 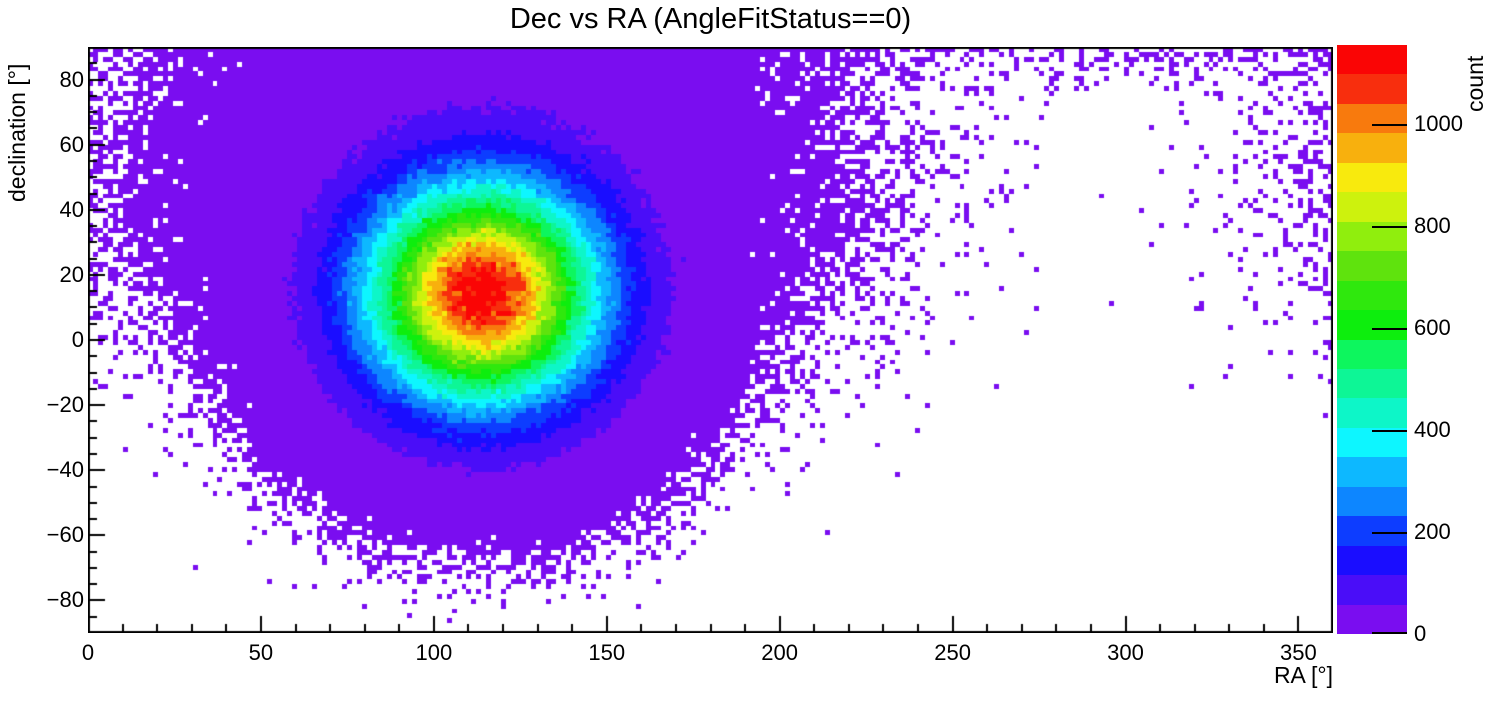 What do you see at coordinates (1432, 328) in the screenshot?
I see `colorbar-tick-label: 600` at bounding box center [1432, 328].